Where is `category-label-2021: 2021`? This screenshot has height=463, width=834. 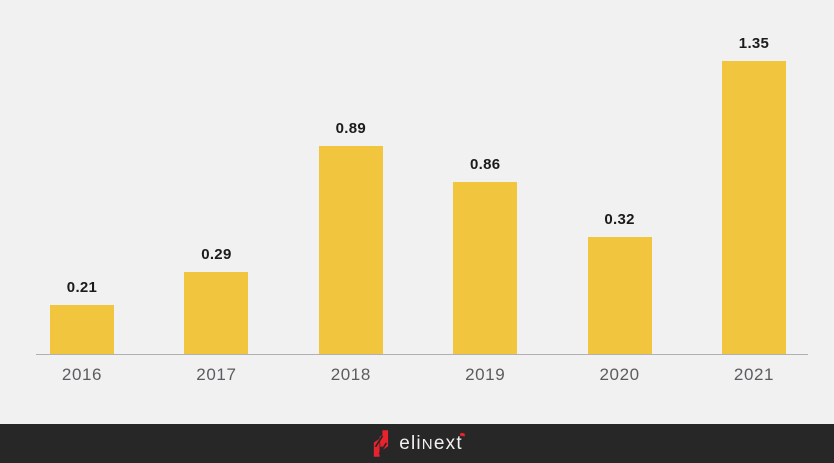
category-label-2021: 2021 is located at coordinates (754, 374).